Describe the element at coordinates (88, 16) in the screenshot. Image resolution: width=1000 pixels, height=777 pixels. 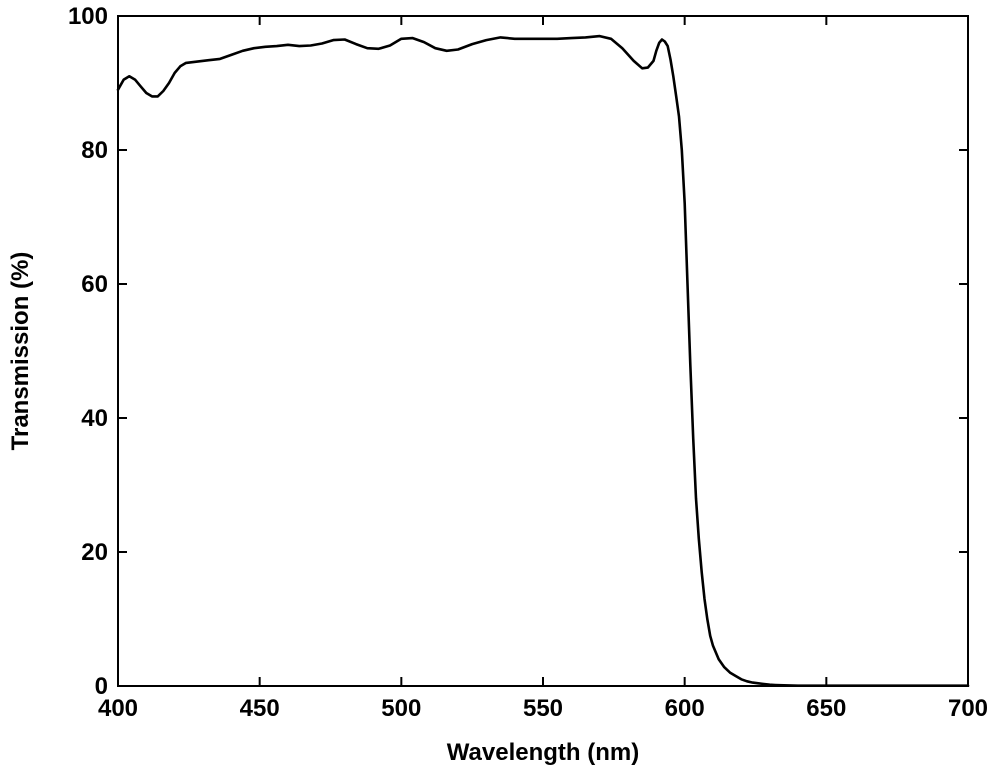
I see `y-tick-label: 100` at that location.